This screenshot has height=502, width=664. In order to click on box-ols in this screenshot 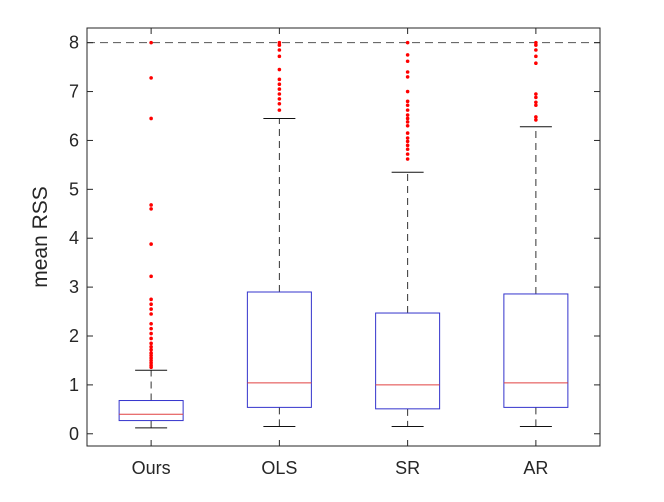, I will do `click(279, 233)`.